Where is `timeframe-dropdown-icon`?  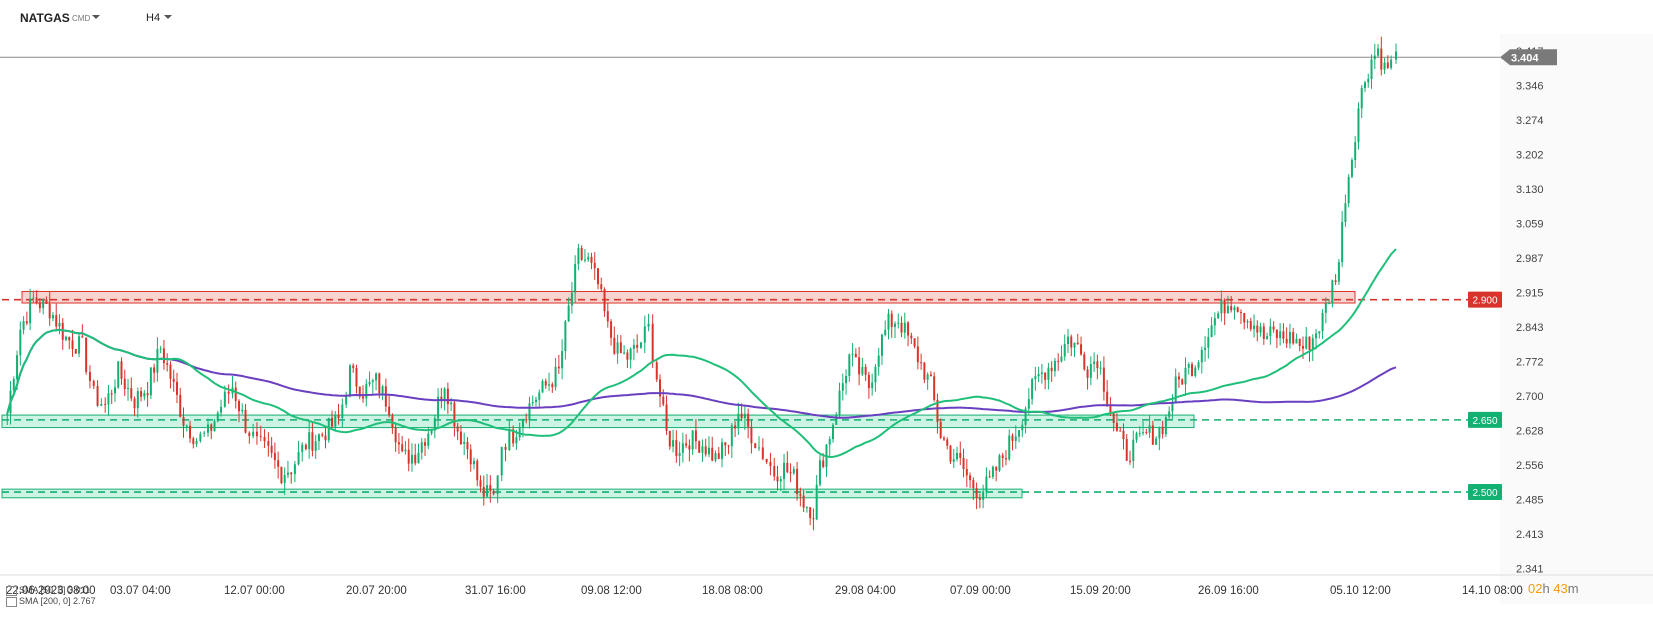 timeframe-dropdown-icon is located at coordinates (168, 17).